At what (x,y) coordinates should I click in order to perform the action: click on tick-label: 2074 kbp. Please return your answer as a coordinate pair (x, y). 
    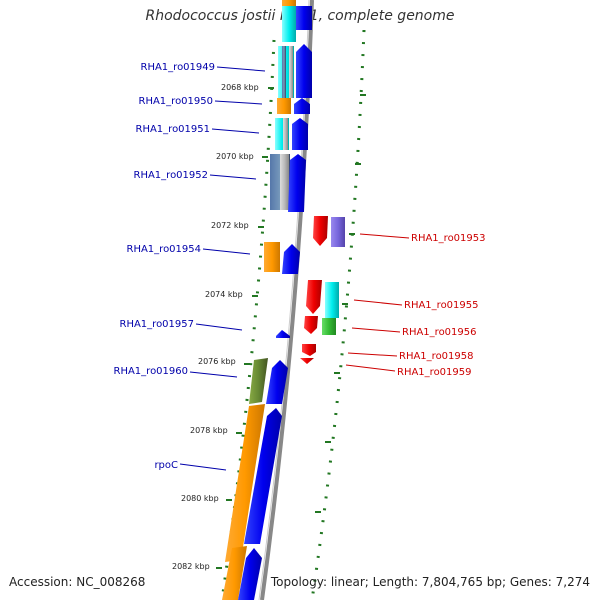
    Looking at the image, I should click on (224, 294).